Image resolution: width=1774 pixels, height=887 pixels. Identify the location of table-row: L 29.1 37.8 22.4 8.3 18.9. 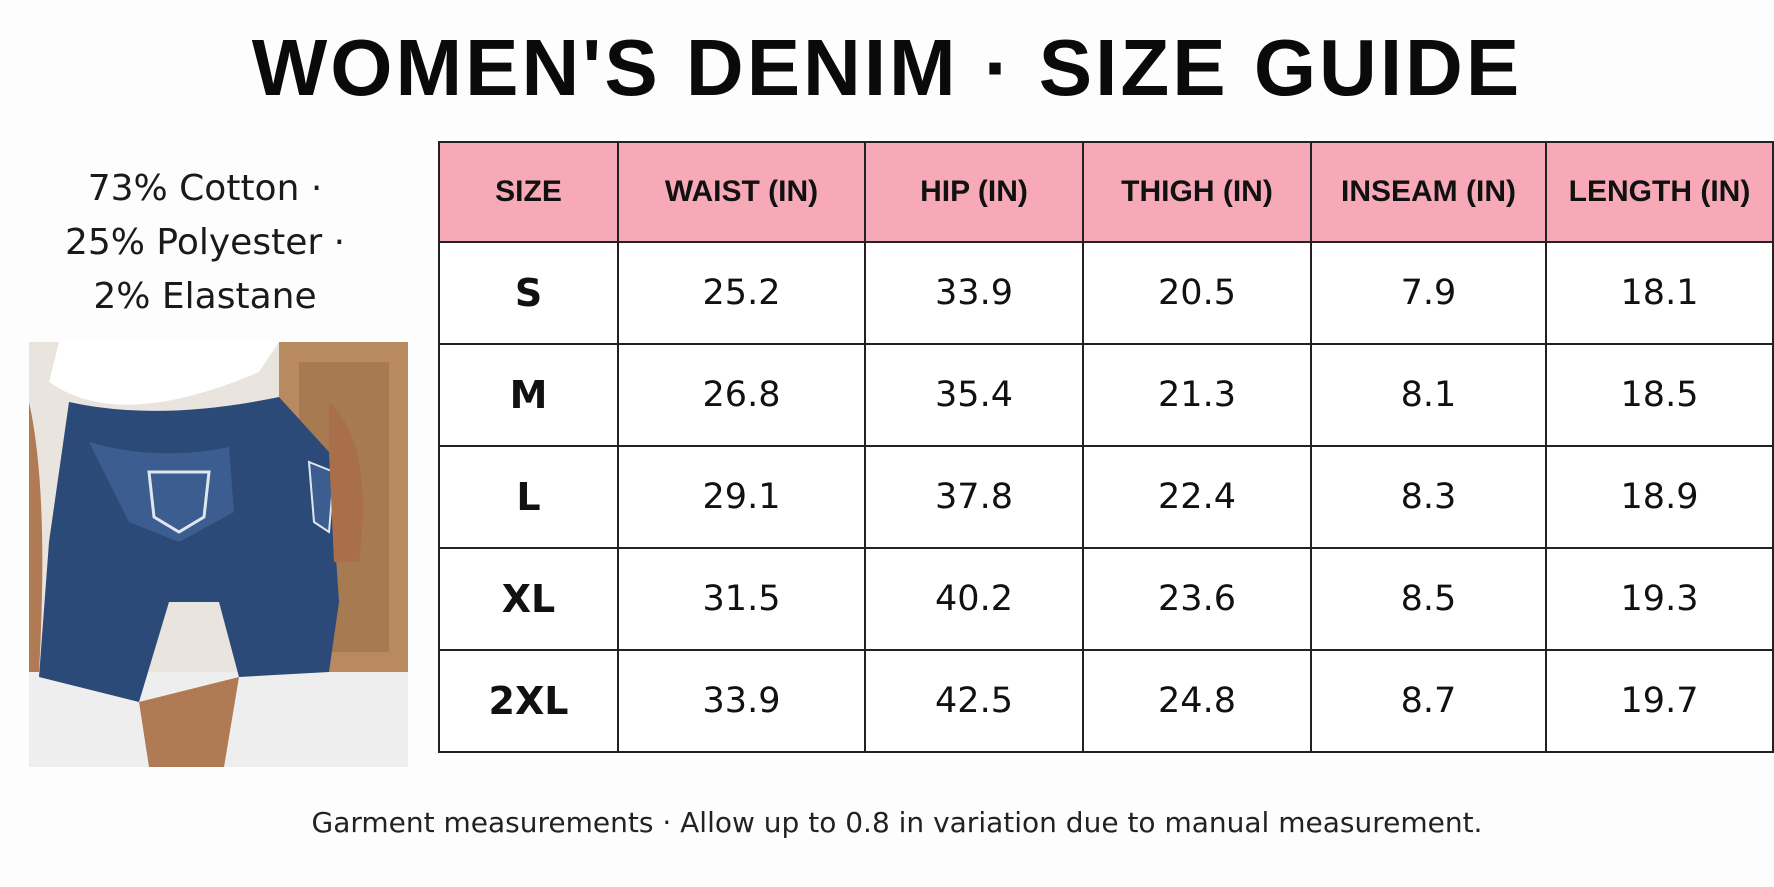
(1106, 497).